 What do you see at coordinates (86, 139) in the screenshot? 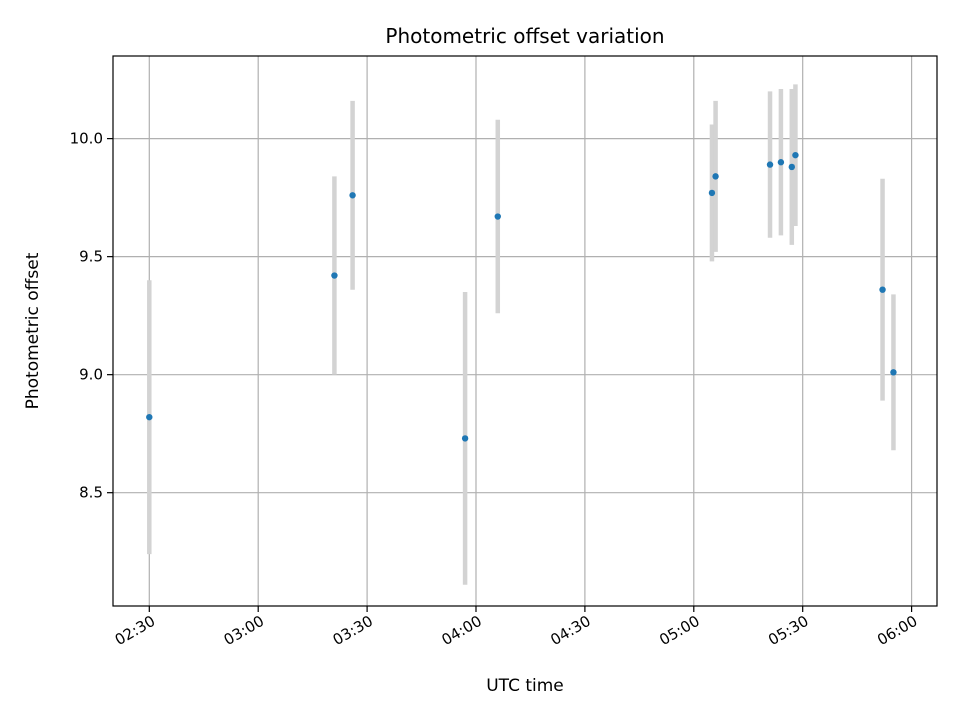
I see `y-tick-label: 10.0` at bounding box center [86, 139].